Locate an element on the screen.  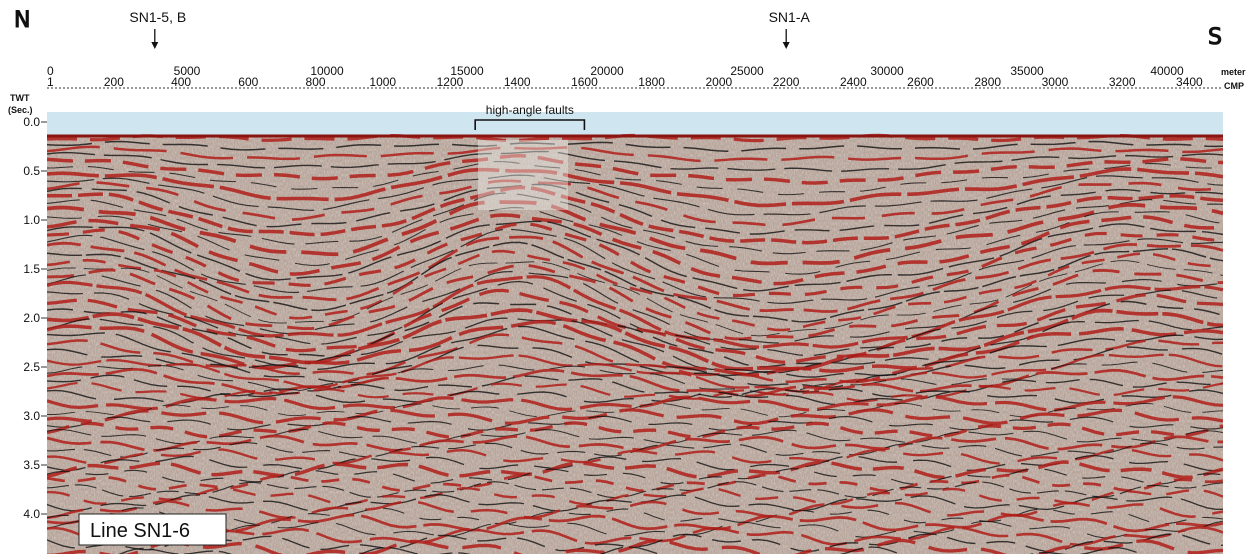
compass-south-label: S is located at coordinates (1215, 37).